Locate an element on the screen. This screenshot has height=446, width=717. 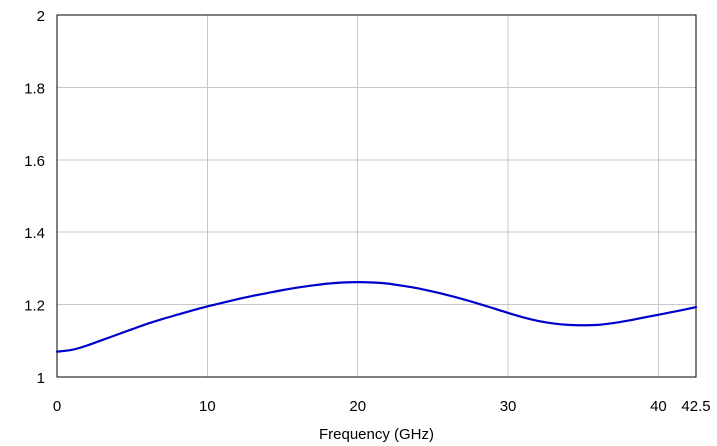
y-axis: 1 1.2 1.4 1.6 1.8 2 is located at coordinates (34, 197).